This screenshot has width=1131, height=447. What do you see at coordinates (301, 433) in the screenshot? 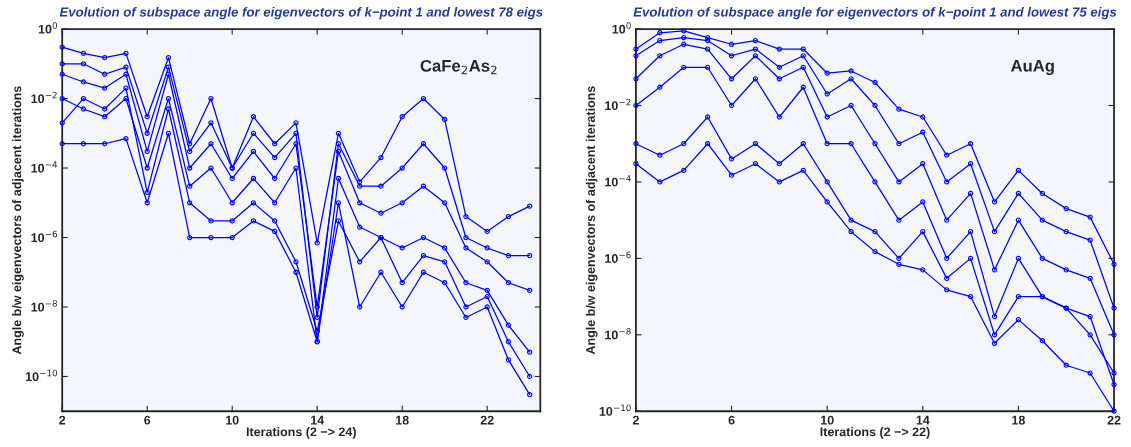
I see `x-axis-title: Iterations (2 −> 24)` at bounding box center [301, 433].